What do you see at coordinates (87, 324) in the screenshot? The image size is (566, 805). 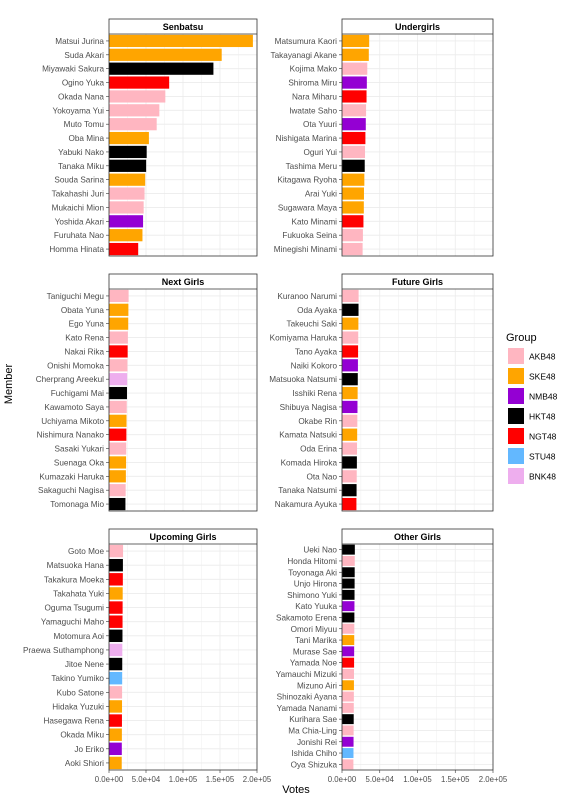 I see `y-tick-label: Ego Yuna` at bounding box center [87, 324].